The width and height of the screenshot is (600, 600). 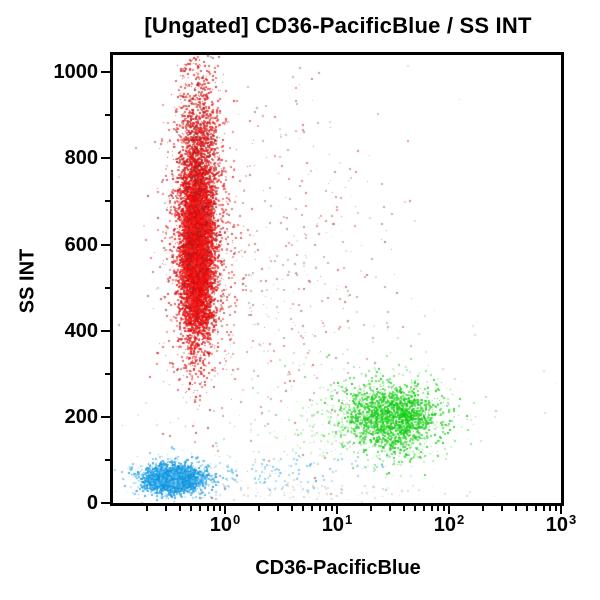 What do you see at coordinates (76, 72) in the screenshot?
I see `y-tick-label: 1000` at bounding box center [76, 72].